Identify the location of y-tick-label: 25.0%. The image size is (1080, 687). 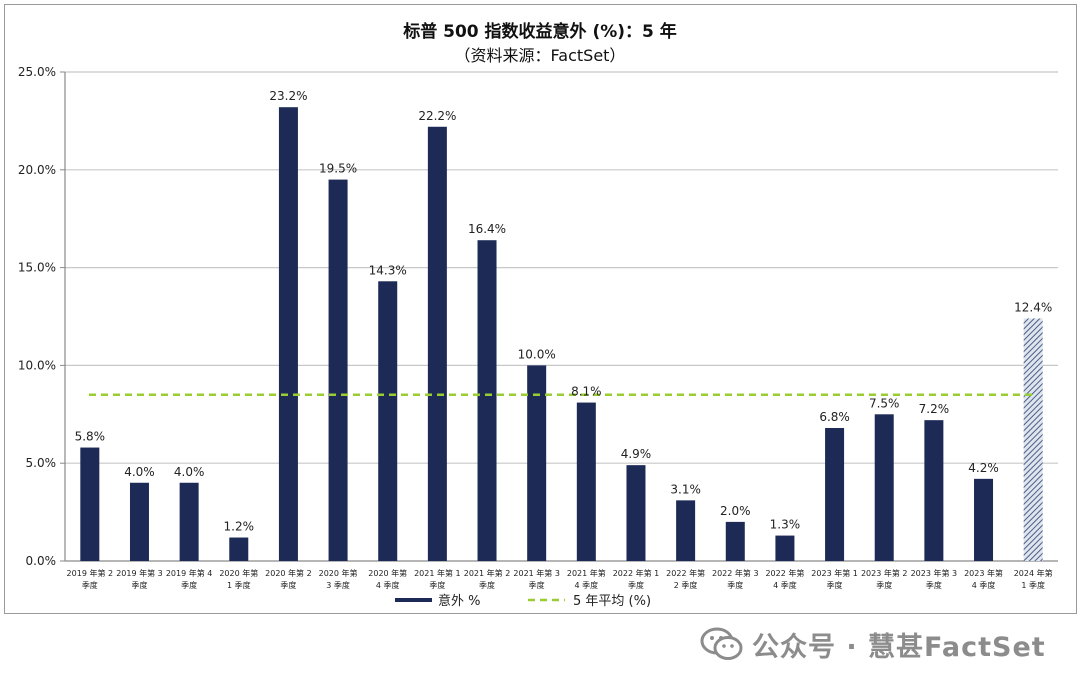
(37, 72).